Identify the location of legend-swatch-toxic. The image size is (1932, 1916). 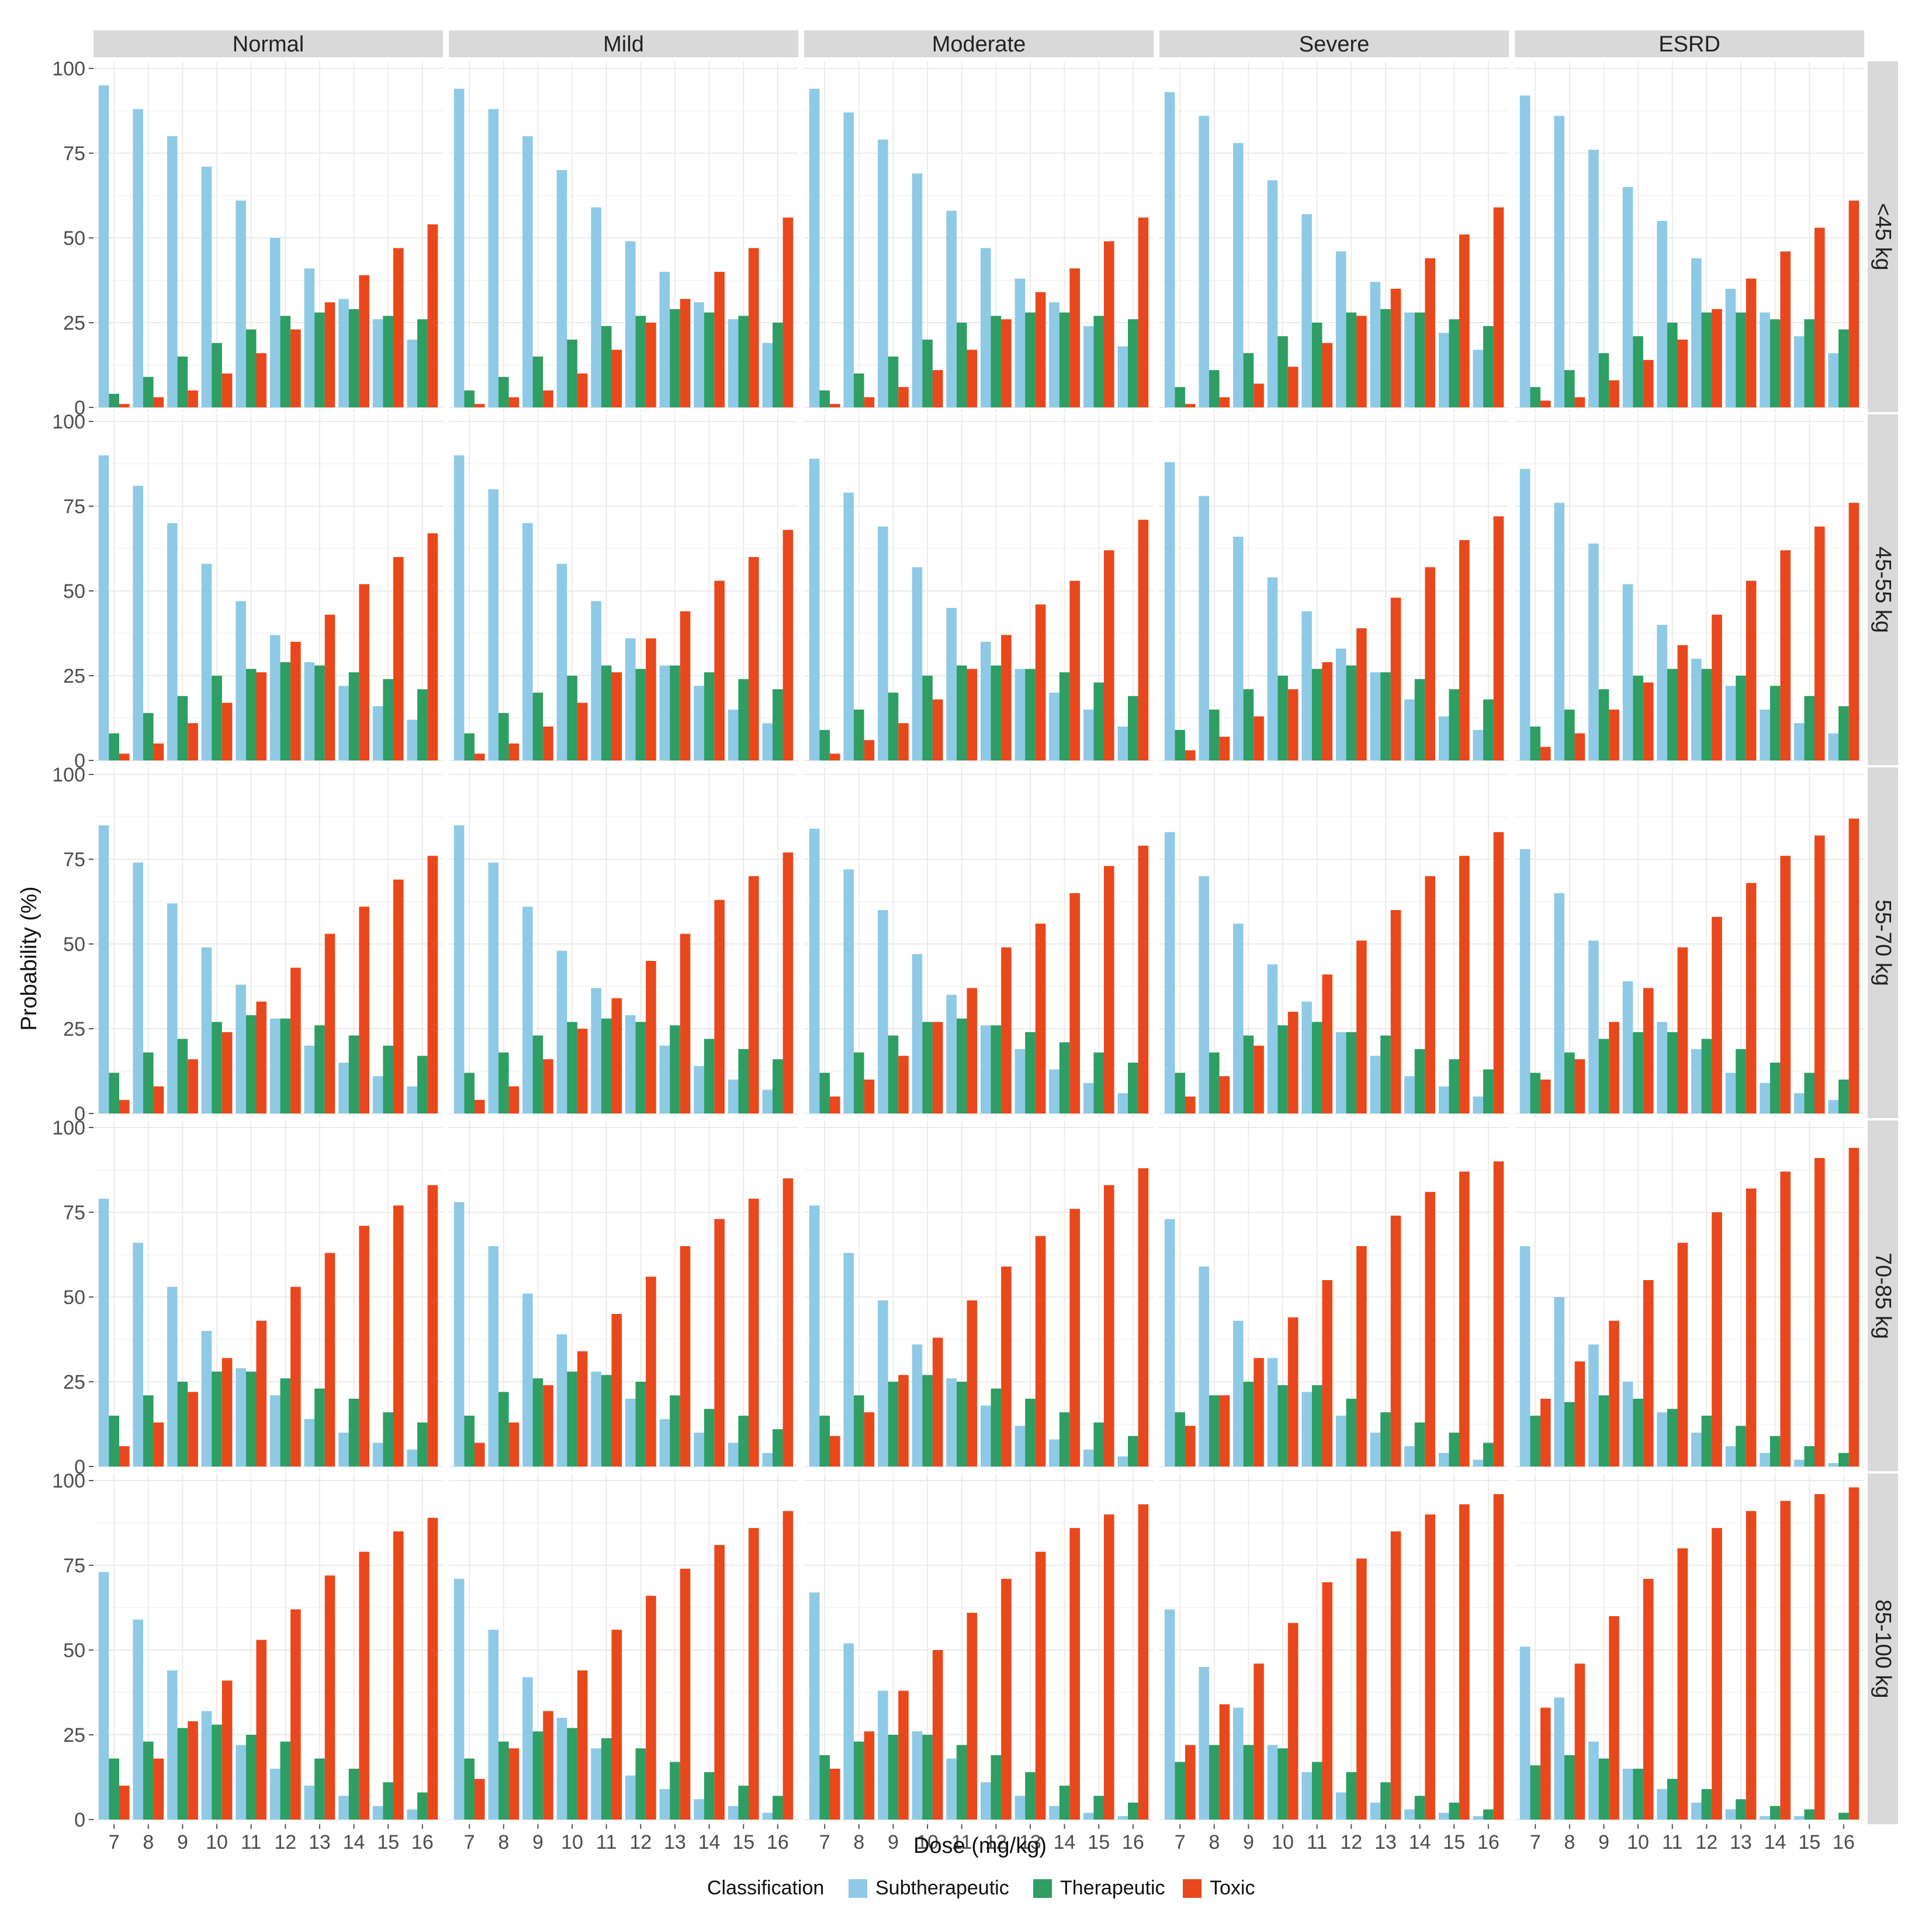
(1192, 1889).